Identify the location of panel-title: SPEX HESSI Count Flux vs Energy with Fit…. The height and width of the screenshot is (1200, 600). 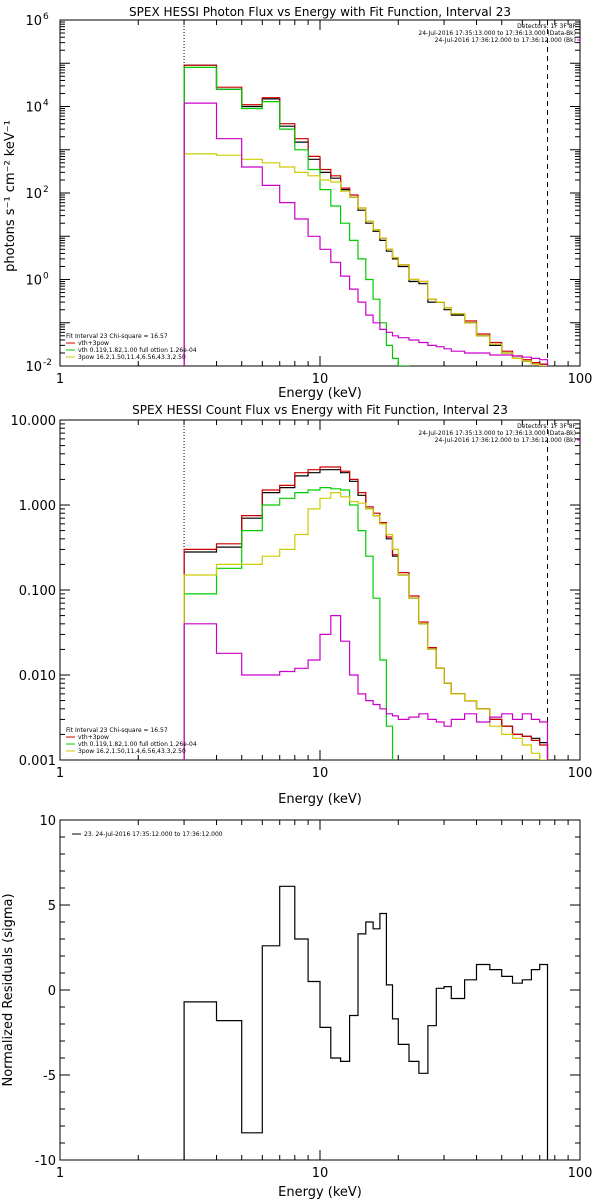
(320, 410).